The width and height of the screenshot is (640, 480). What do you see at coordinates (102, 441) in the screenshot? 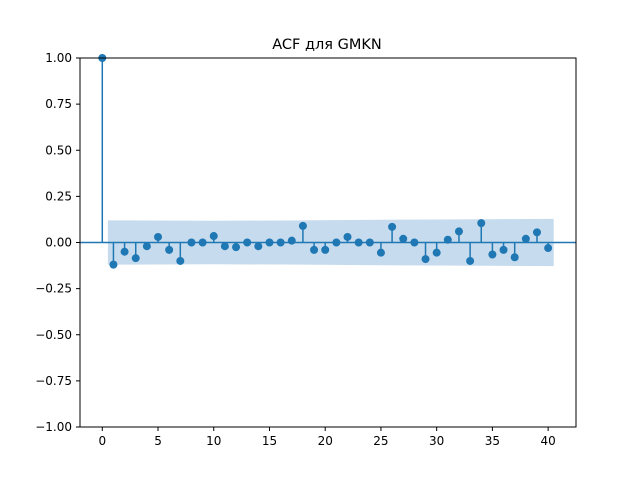
I see `x-tick-label-0: 0` at bounding box center [102, 441].